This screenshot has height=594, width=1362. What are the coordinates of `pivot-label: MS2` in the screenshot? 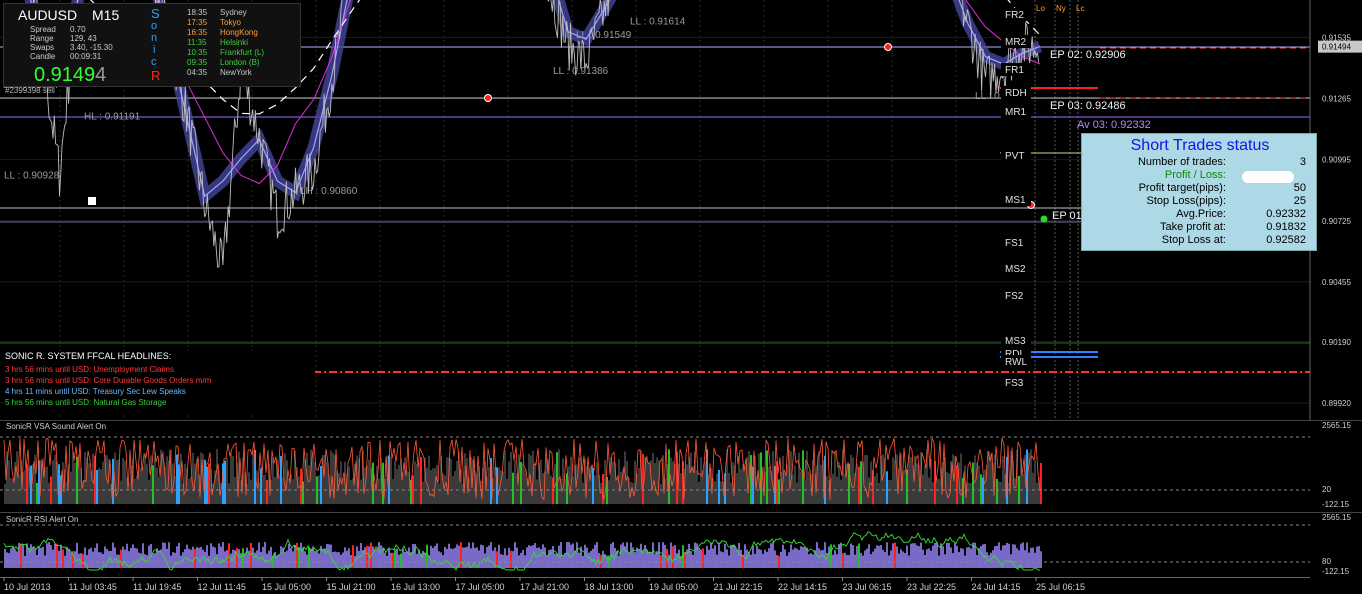 It's located at (1015, 269).